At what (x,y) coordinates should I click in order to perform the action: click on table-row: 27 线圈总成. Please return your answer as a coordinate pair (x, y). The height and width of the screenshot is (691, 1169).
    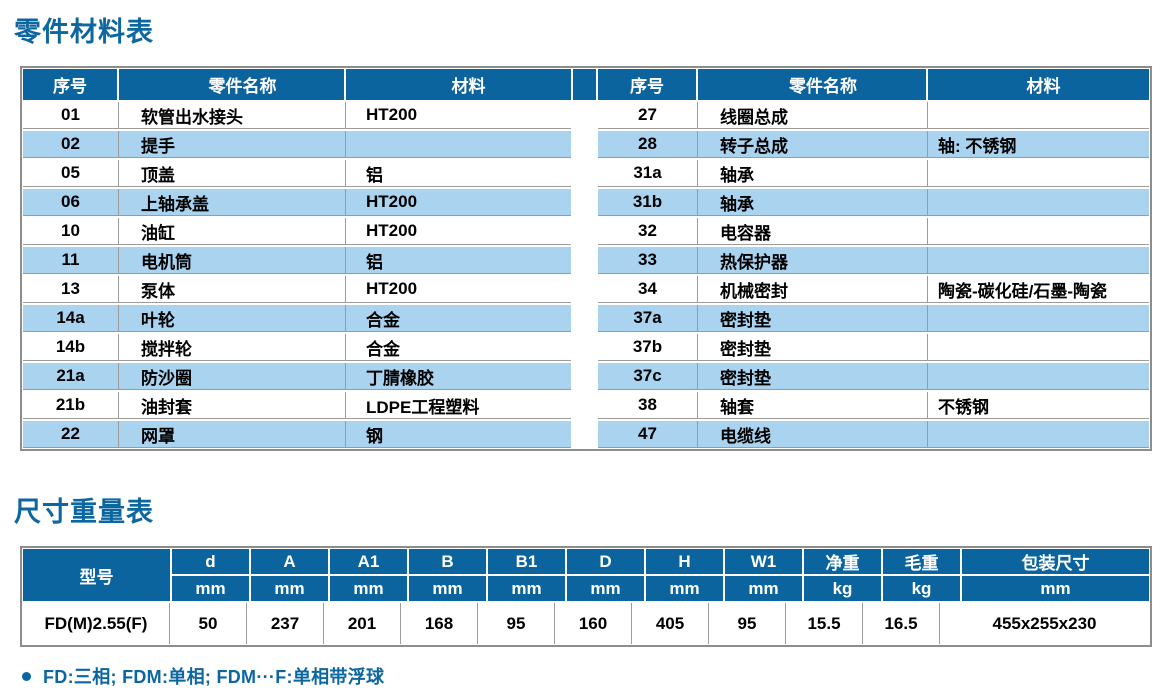
    Looking at the image, I should click on (873, 115).